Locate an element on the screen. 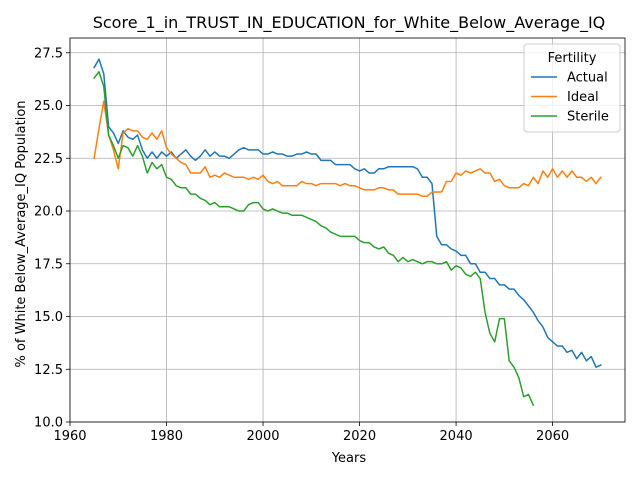 The width and height of the screenshot is (640, 480). x-tick-label: 1980 is located at coordinates (166, 436).